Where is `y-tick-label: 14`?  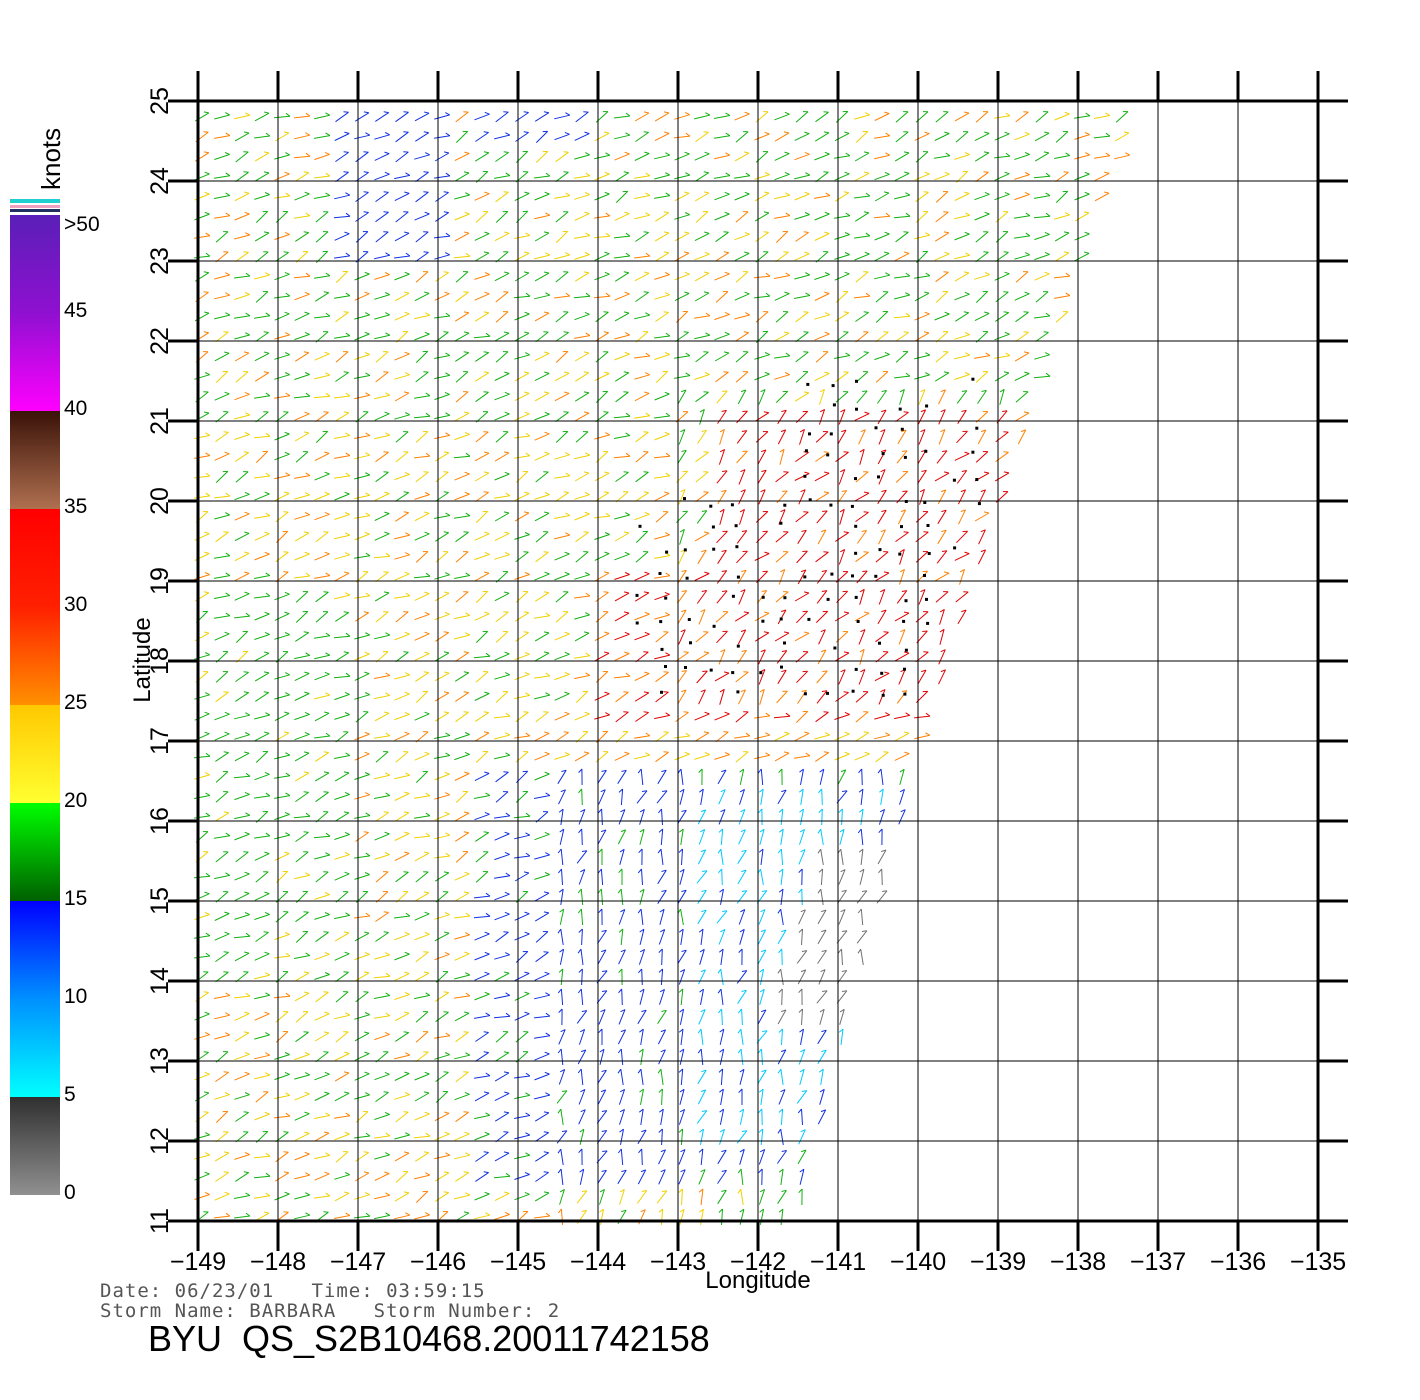
y-tick-label: 14 is located at coordinates (160, 981).